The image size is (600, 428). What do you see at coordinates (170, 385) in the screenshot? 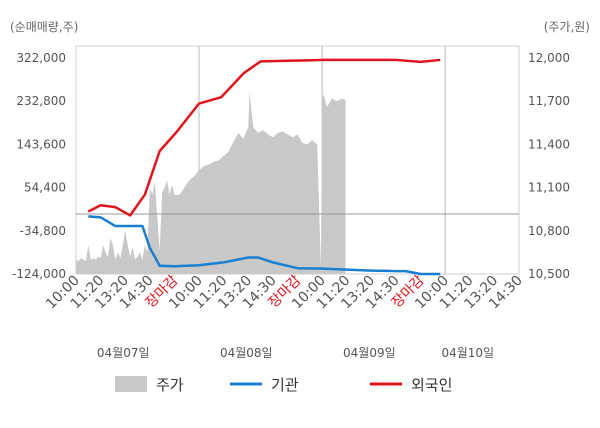
I see `legend-label-price: 주가` at bounding box center [170, 385].